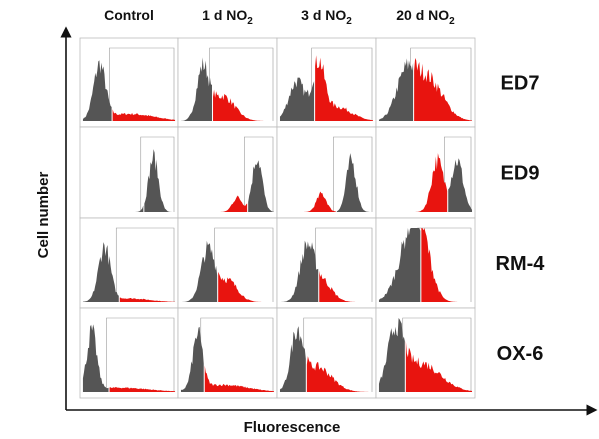  What do you see at coordinates (292, 427) in the screenshot?
I see `x-axis-label: Fluorescence` at bounding box center [292, 427].